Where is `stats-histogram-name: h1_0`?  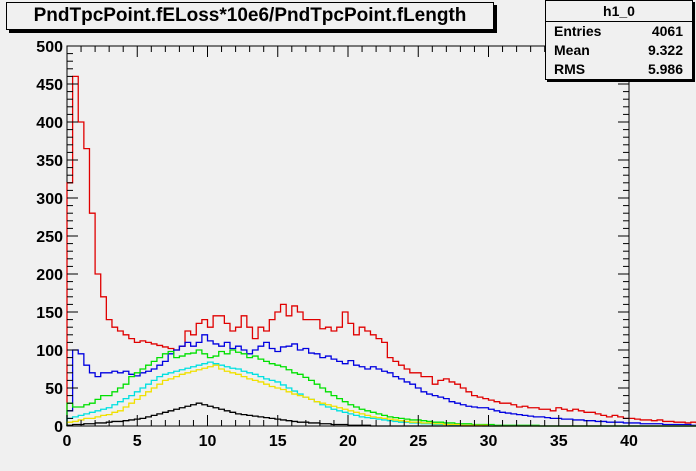
stats-histogram-name: h1_0 is located at coordinates (619, 11).